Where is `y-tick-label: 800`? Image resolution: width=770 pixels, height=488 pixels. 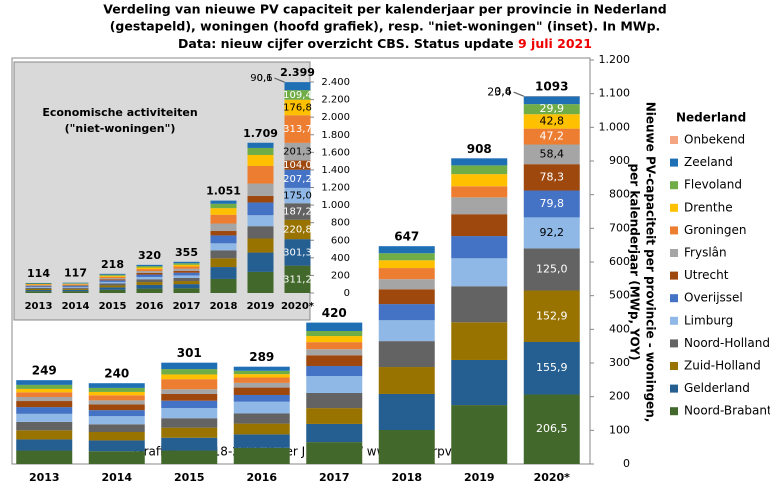 y-tick-label: 800 is located at coordinates (619, 194).